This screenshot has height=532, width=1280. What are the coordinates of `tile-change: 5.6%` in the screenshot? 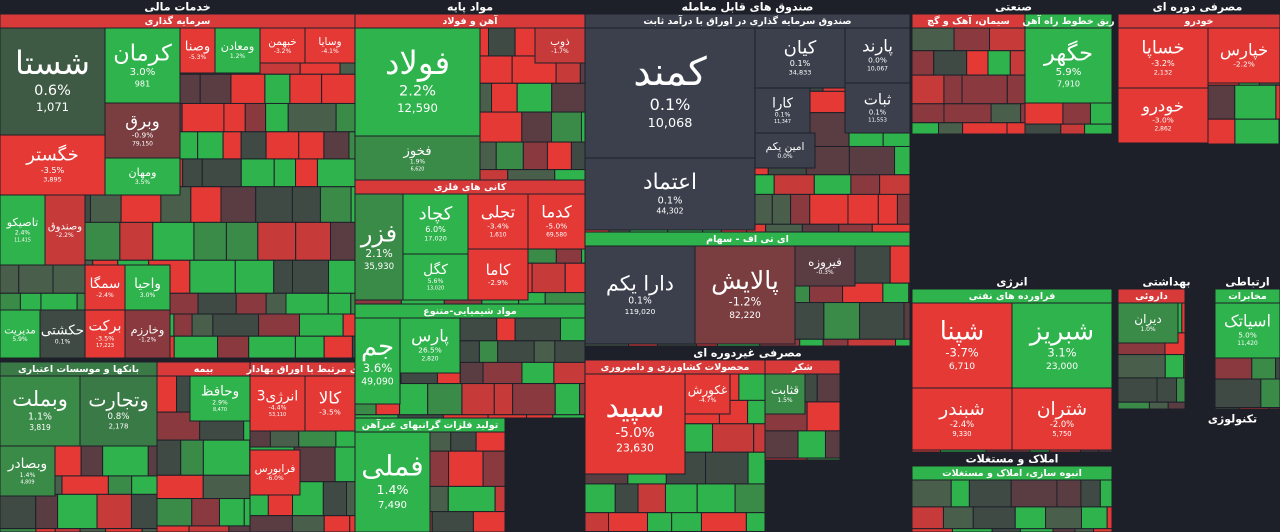 It's located at (436, 281).